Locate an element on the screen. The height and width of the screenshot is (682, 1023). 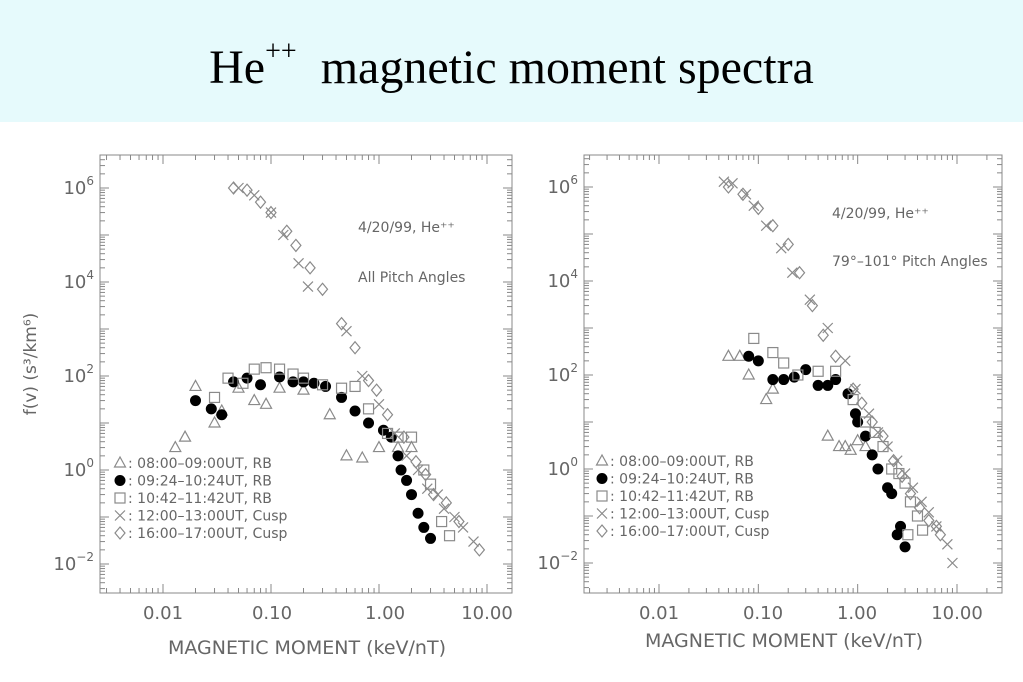
annotation: 4/20/99, He⁺⁺ is located at coordinates (406, 228).